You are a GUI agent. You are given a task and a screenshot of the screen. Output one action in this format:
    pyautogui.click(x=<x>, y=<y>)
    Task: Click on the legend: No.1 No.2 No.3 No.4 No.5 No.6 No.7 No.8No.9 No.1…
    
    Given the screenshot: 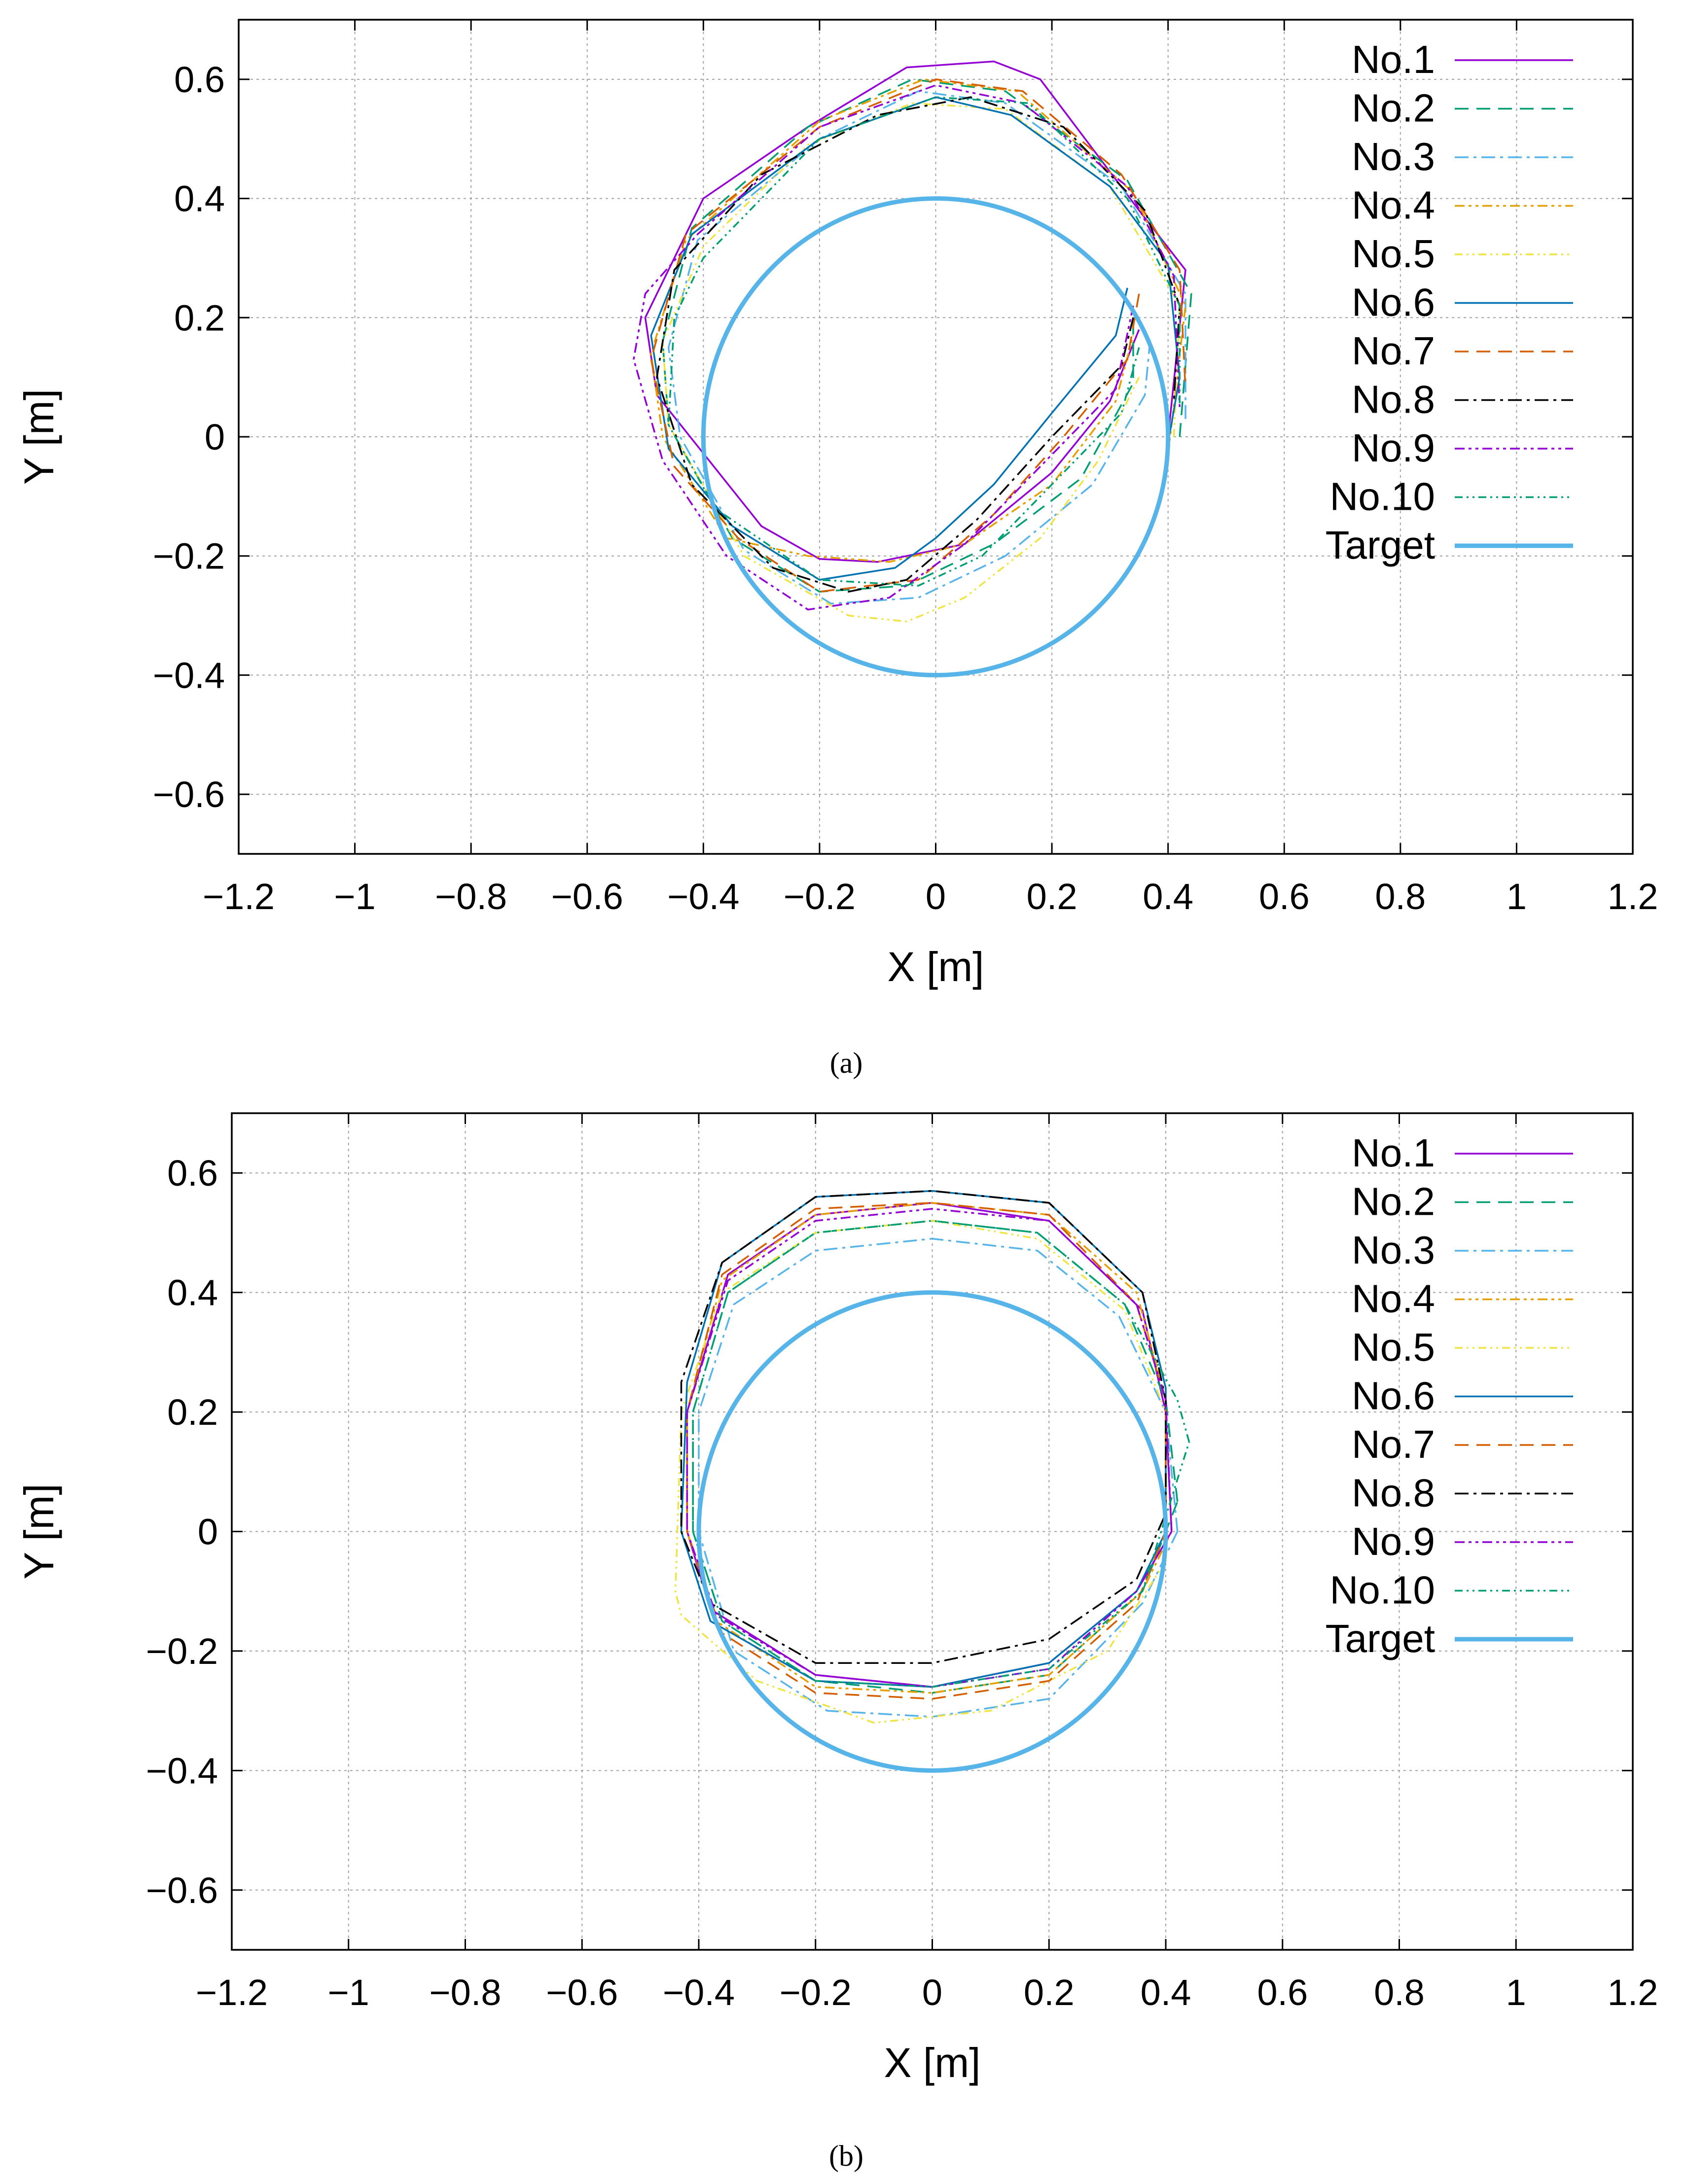 What is the action you would take?
    pyautogui.click(x=1449, y=302)
    